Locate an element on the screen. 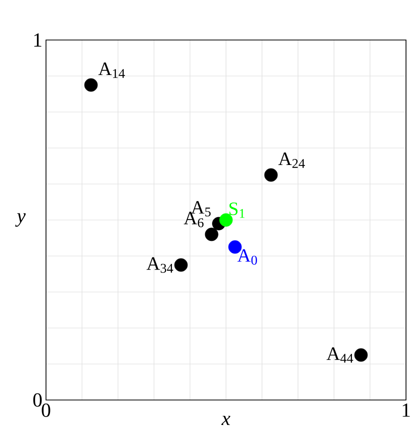 This screenshot has width=419, height=440. y-axis-title: y is located at coordinates (20, 220).